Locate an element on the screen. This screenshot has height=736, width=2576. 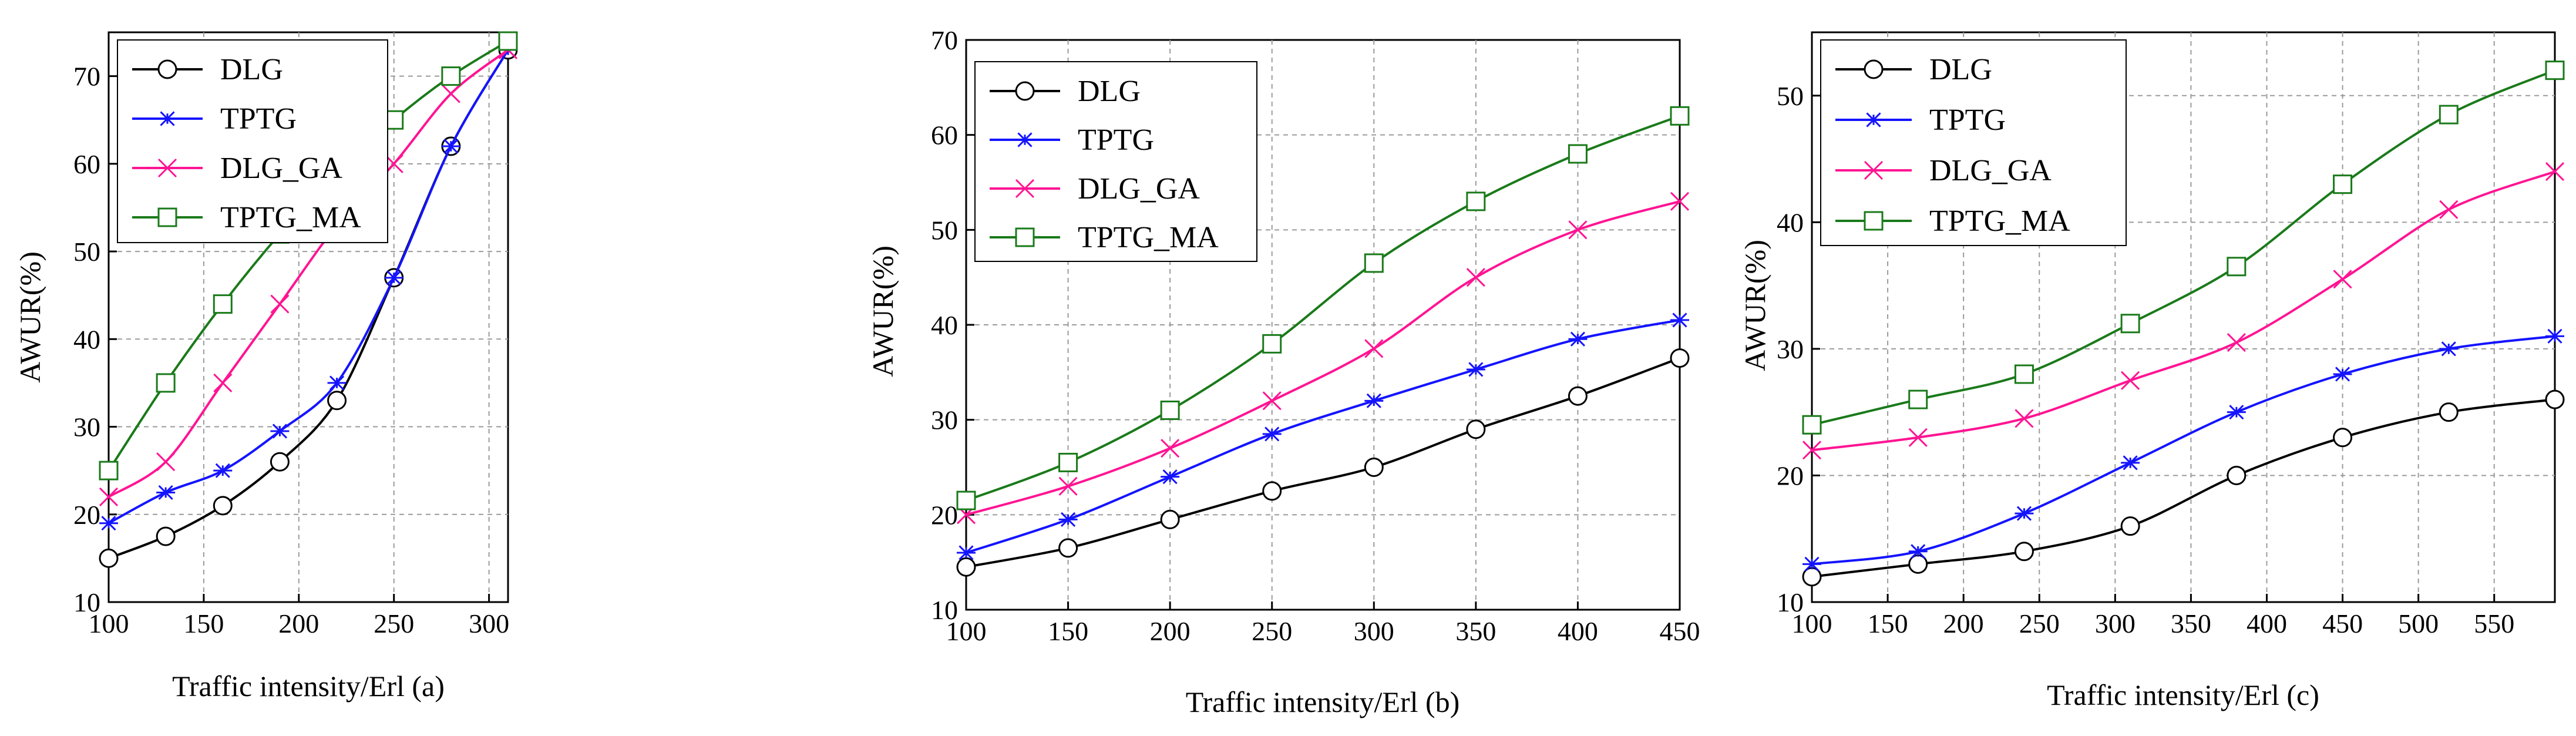
legend-item-dlg-ga: DLG_GA is located at coordinates (1943, 170).